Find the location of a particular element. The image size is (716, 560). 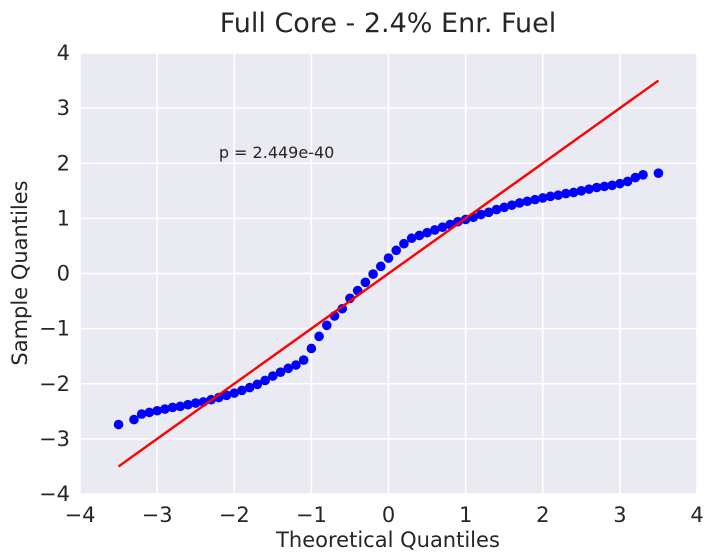

y-tick-label: 0 is located at coordinates (63, 274).